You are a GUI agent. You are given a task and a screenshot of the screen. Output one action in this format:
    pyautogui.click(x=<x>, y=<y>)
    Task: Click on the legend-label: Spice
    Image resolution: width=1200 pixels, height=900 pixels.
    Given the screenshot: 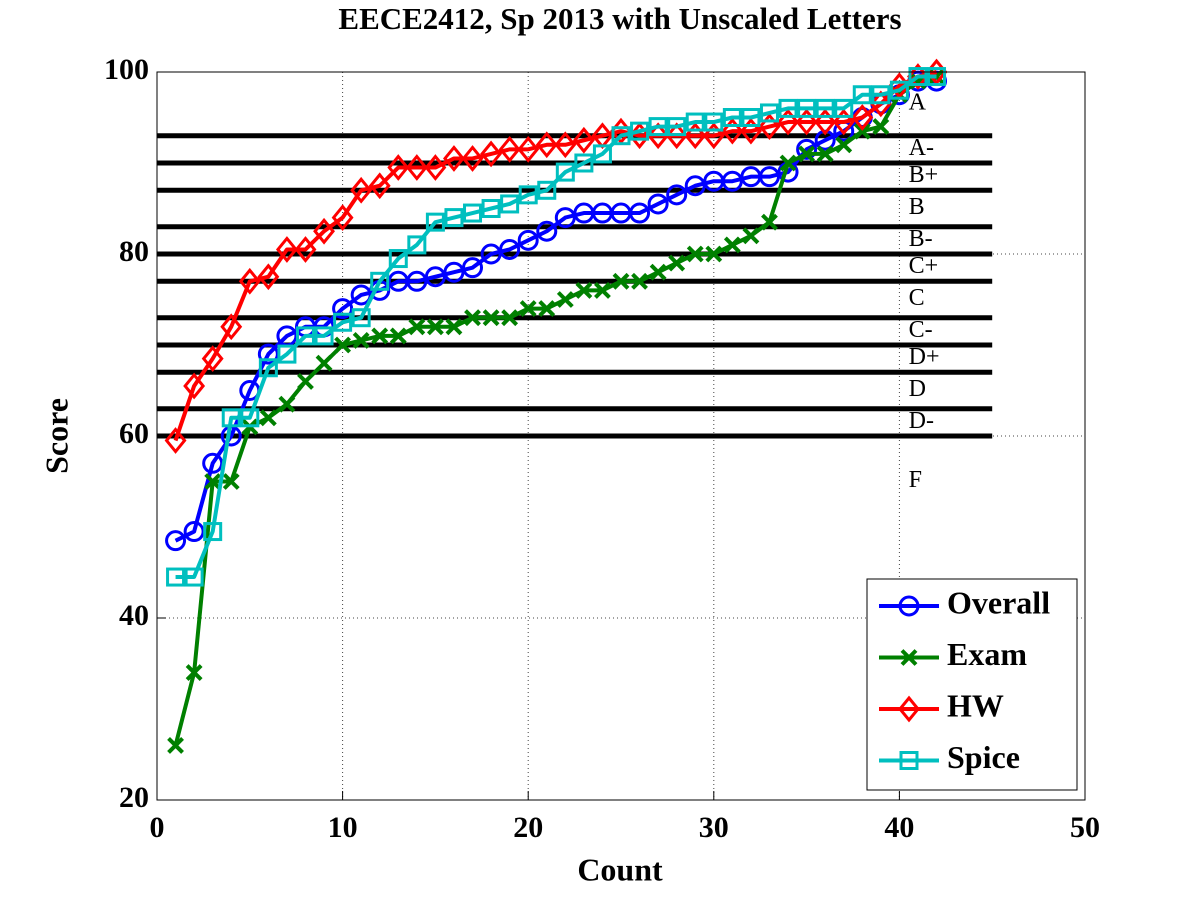 What is the action you would take?
    pyautogui.click(x=983, y=757)
    